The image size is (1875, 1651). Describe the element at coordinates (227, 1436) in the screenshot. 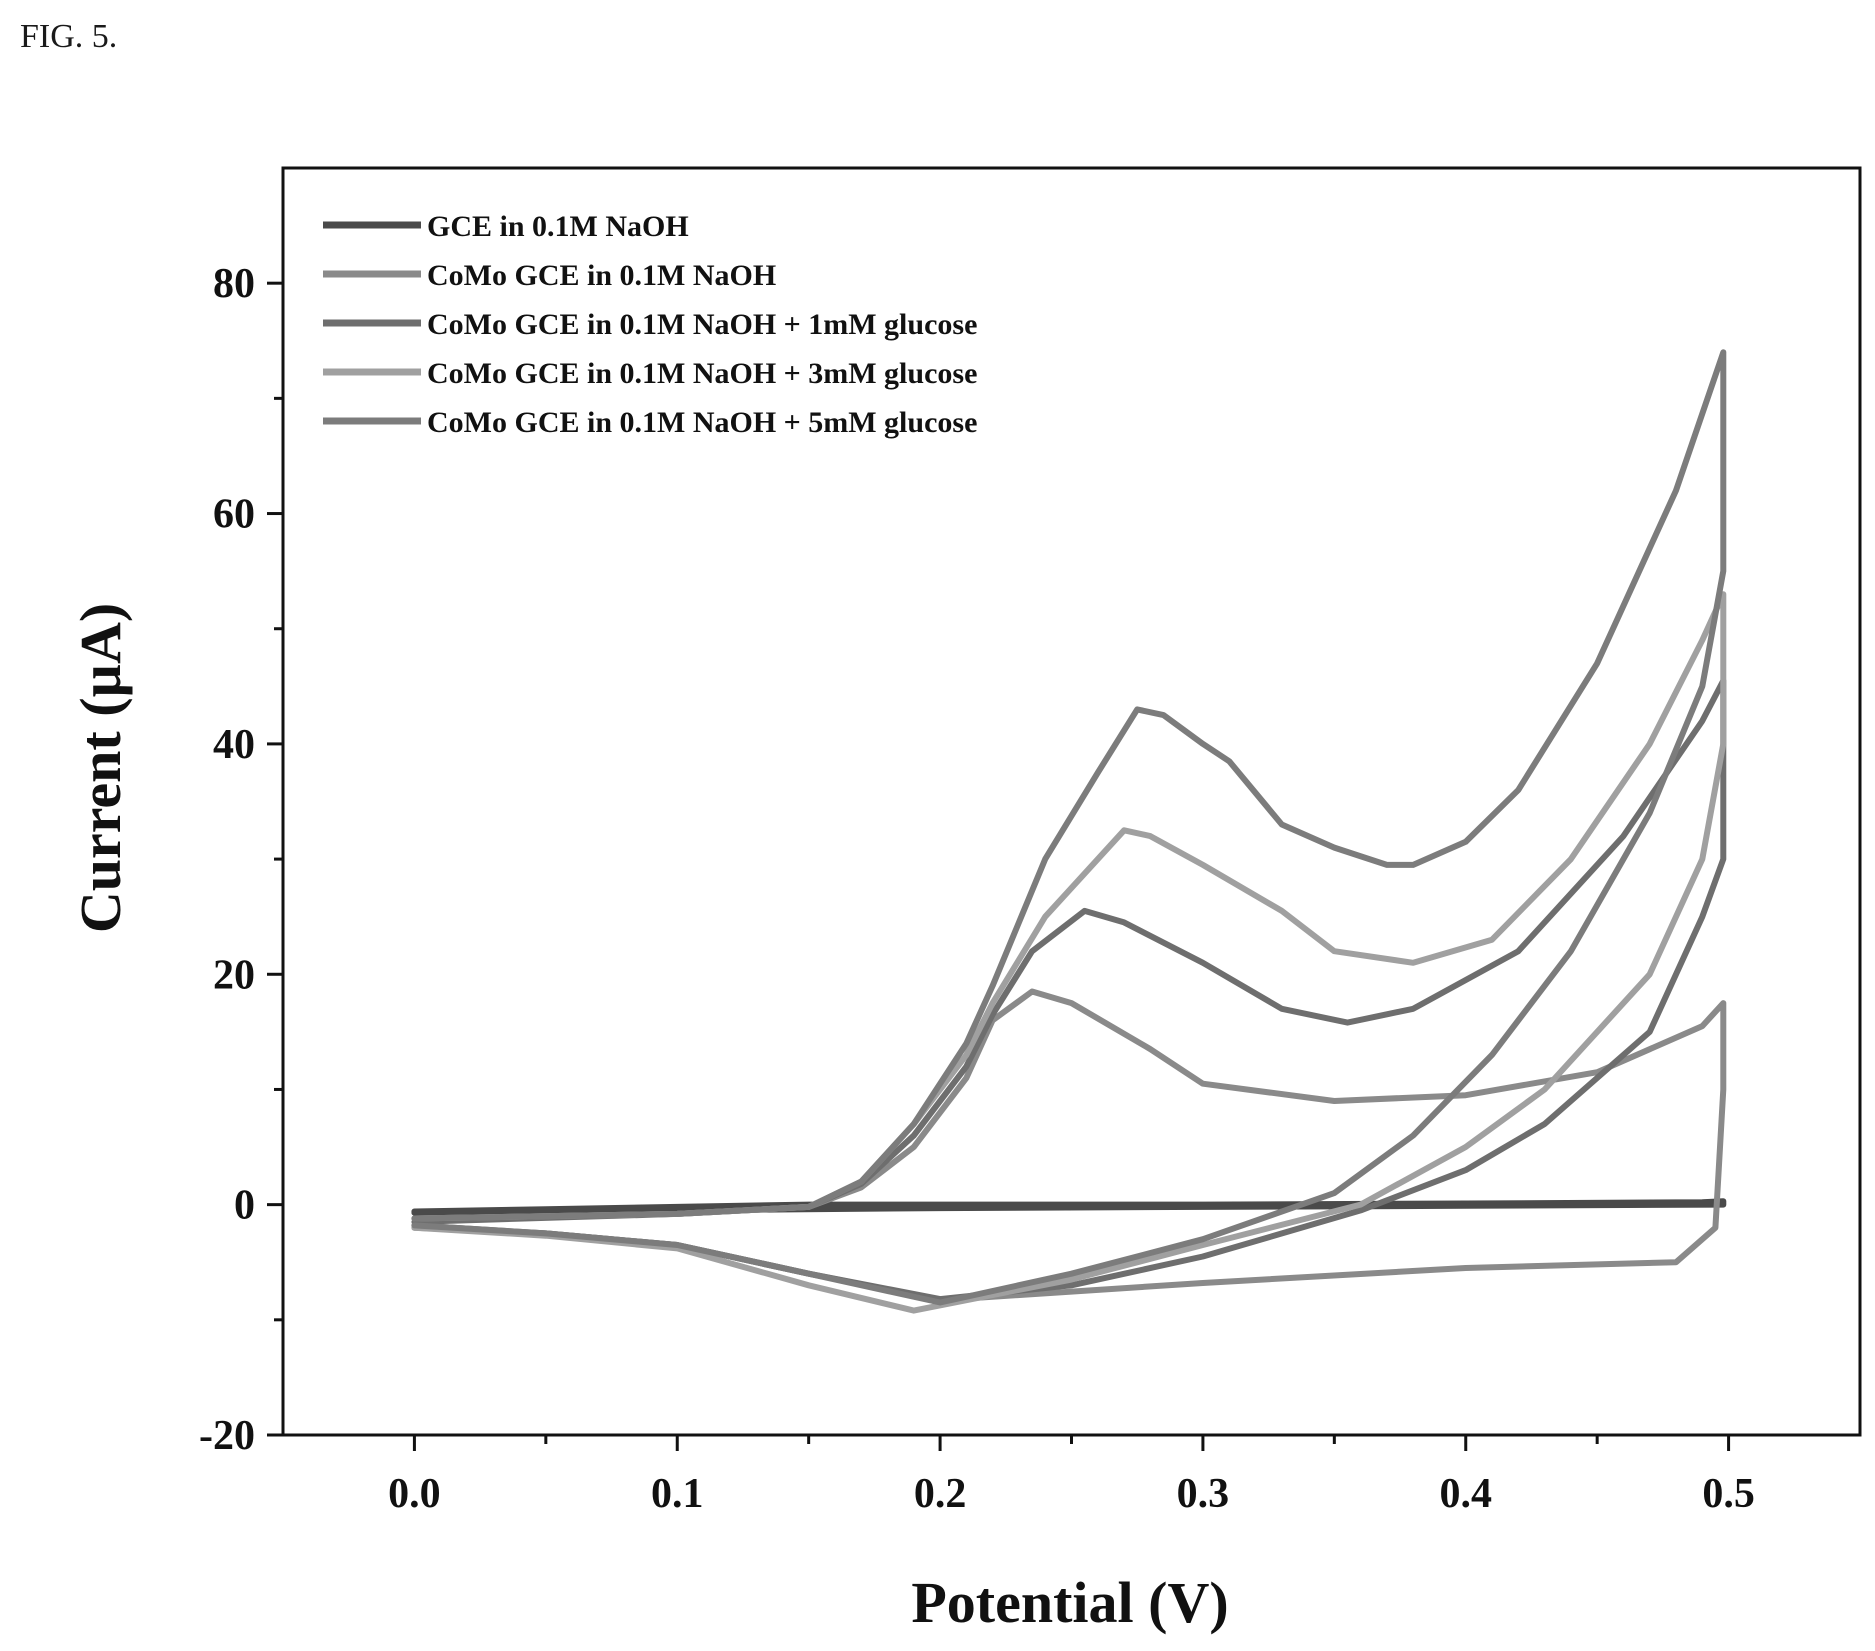

I see `y-tick-label: -20` at that location.